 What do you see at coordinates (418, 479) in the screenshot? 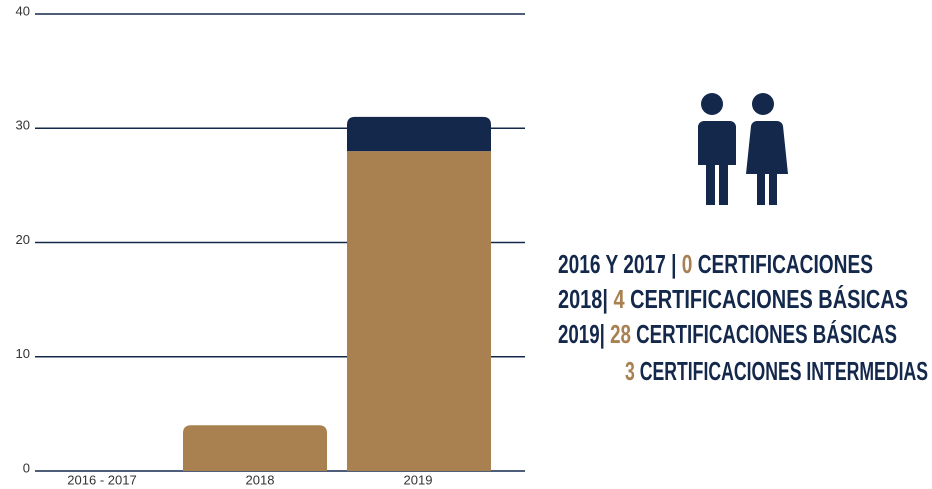
I see `x-tick-label: 2019` at bounding box center [418, 479].